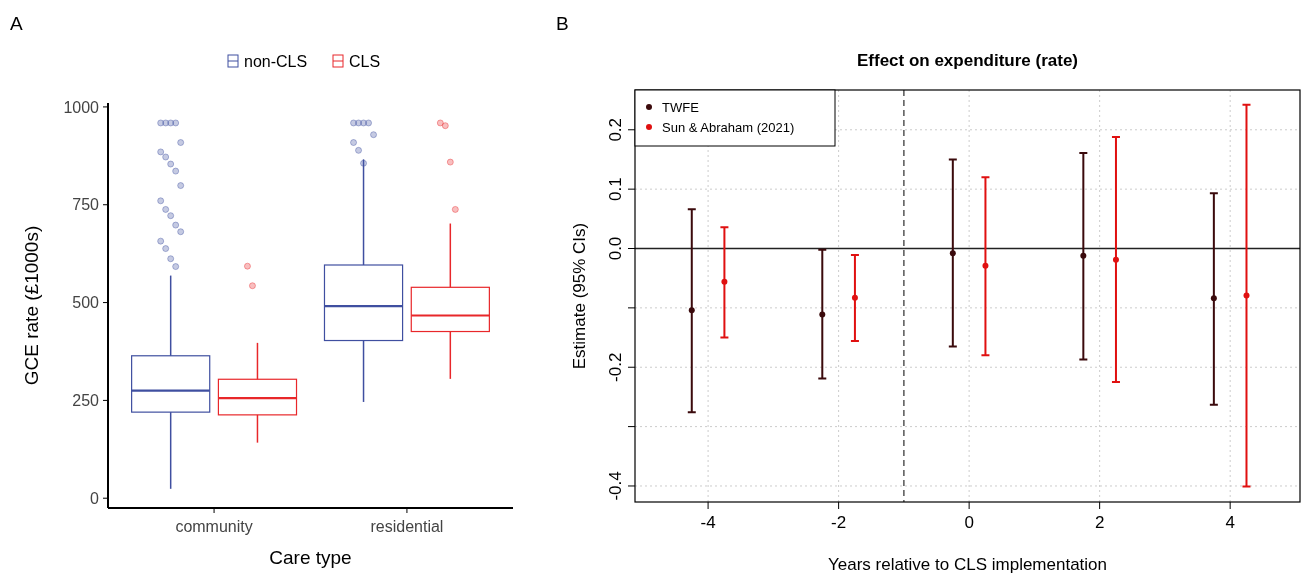 This screenshot has width=1314, height=582. What do you see at coordinates (31, 305) in the screenshot?
I see `y-axis-title: GCE rate (£1000s)` at bounding box center [31, 305].